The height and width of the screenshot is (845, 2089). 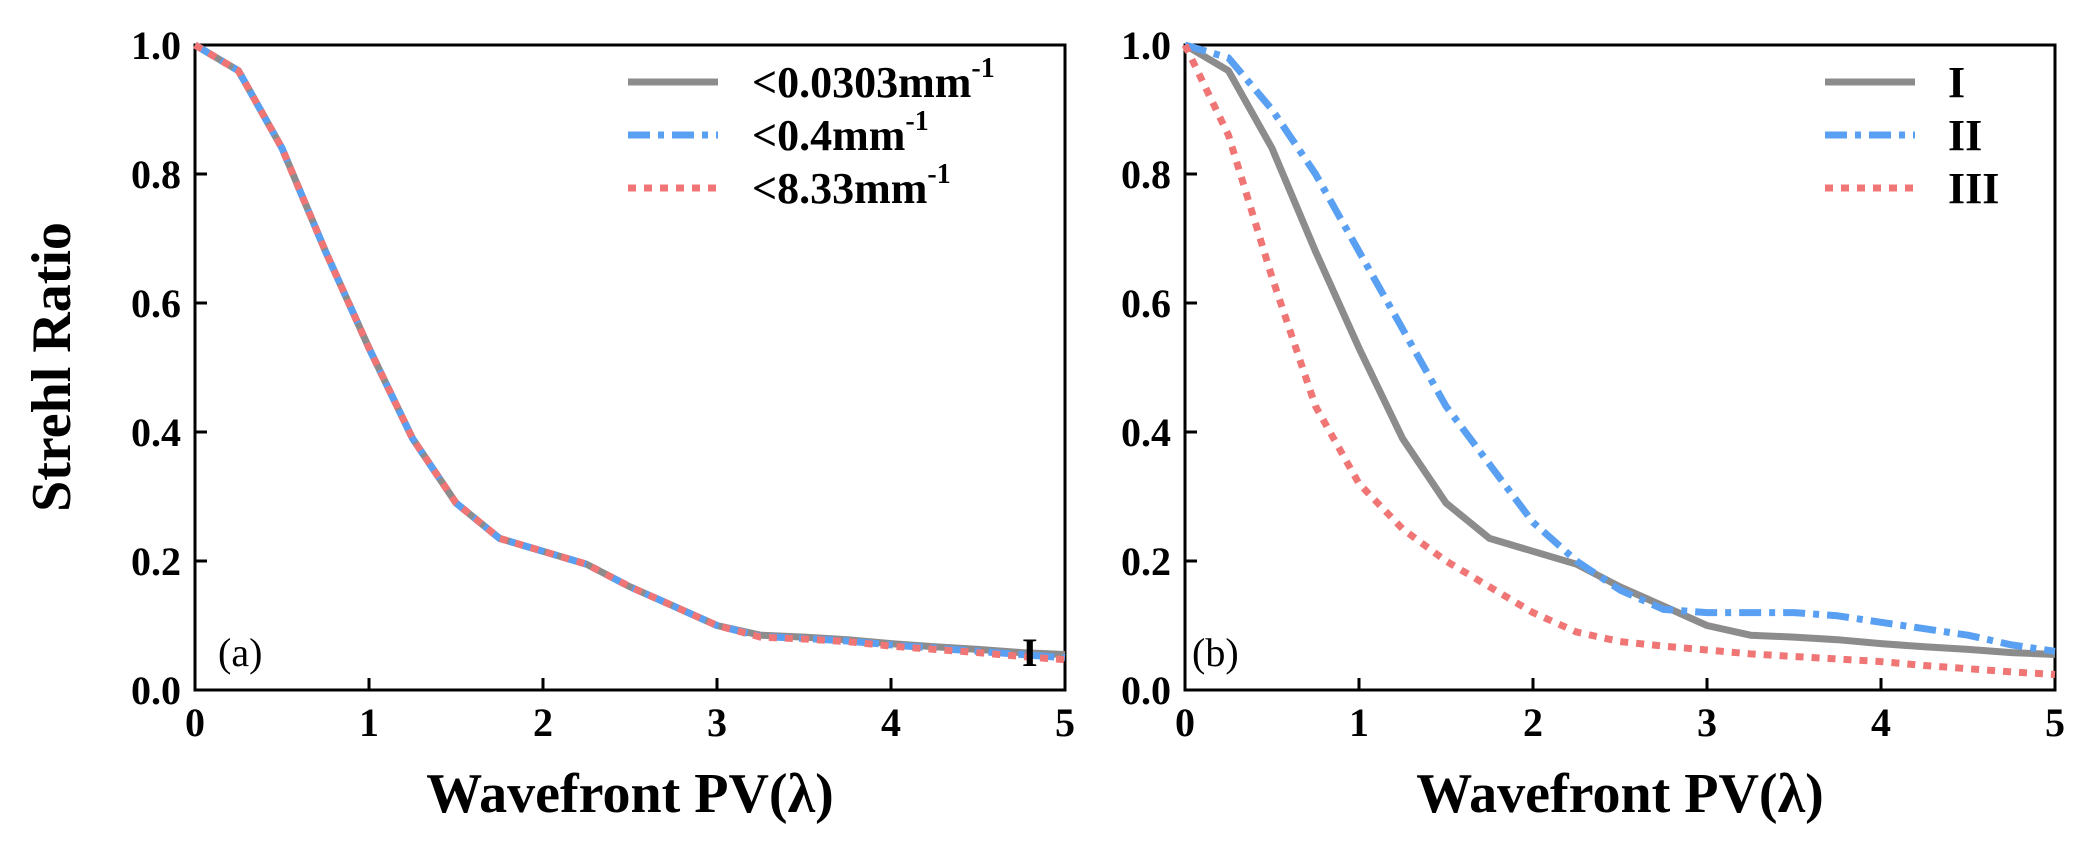 I want to click on panel-b-label: (b), so click(x=1215, y=652).